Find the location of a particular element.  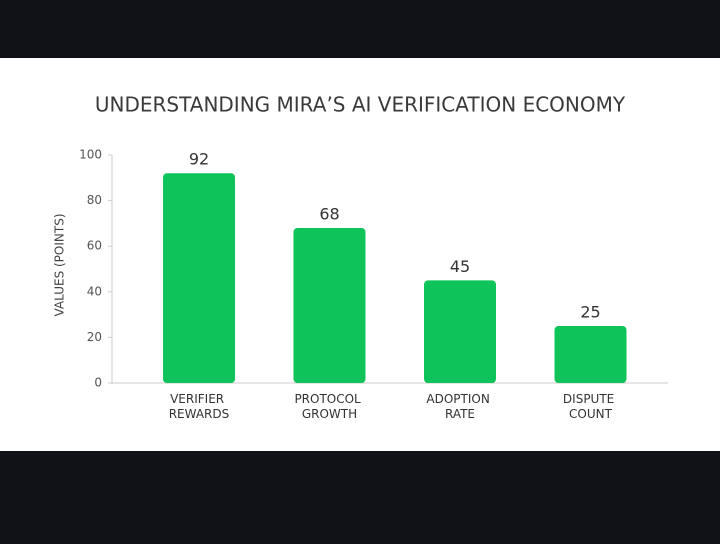

x-tick-label: VERIFIER REWARDS is located at coordinates (199, 406).